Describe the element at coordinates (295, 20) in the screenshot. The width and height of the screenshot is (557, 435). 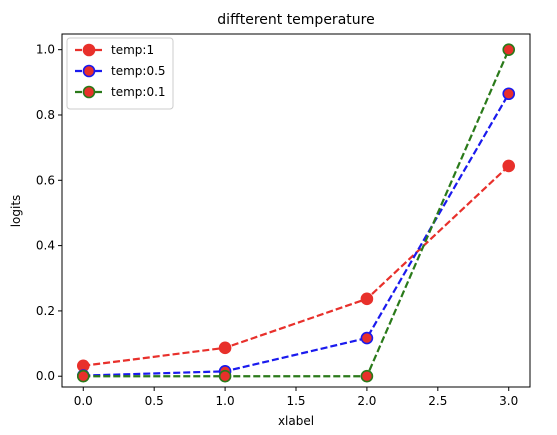
I see `chart-title: diffterent temperature` at that location.